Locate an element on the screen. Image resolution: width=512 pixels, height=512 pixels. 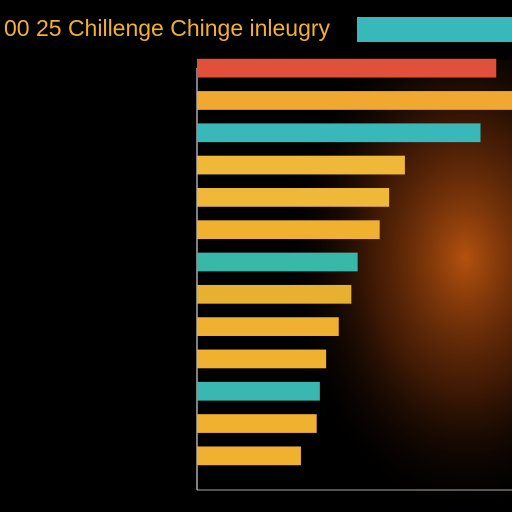
title-accent is located at coordinates (434, 29).